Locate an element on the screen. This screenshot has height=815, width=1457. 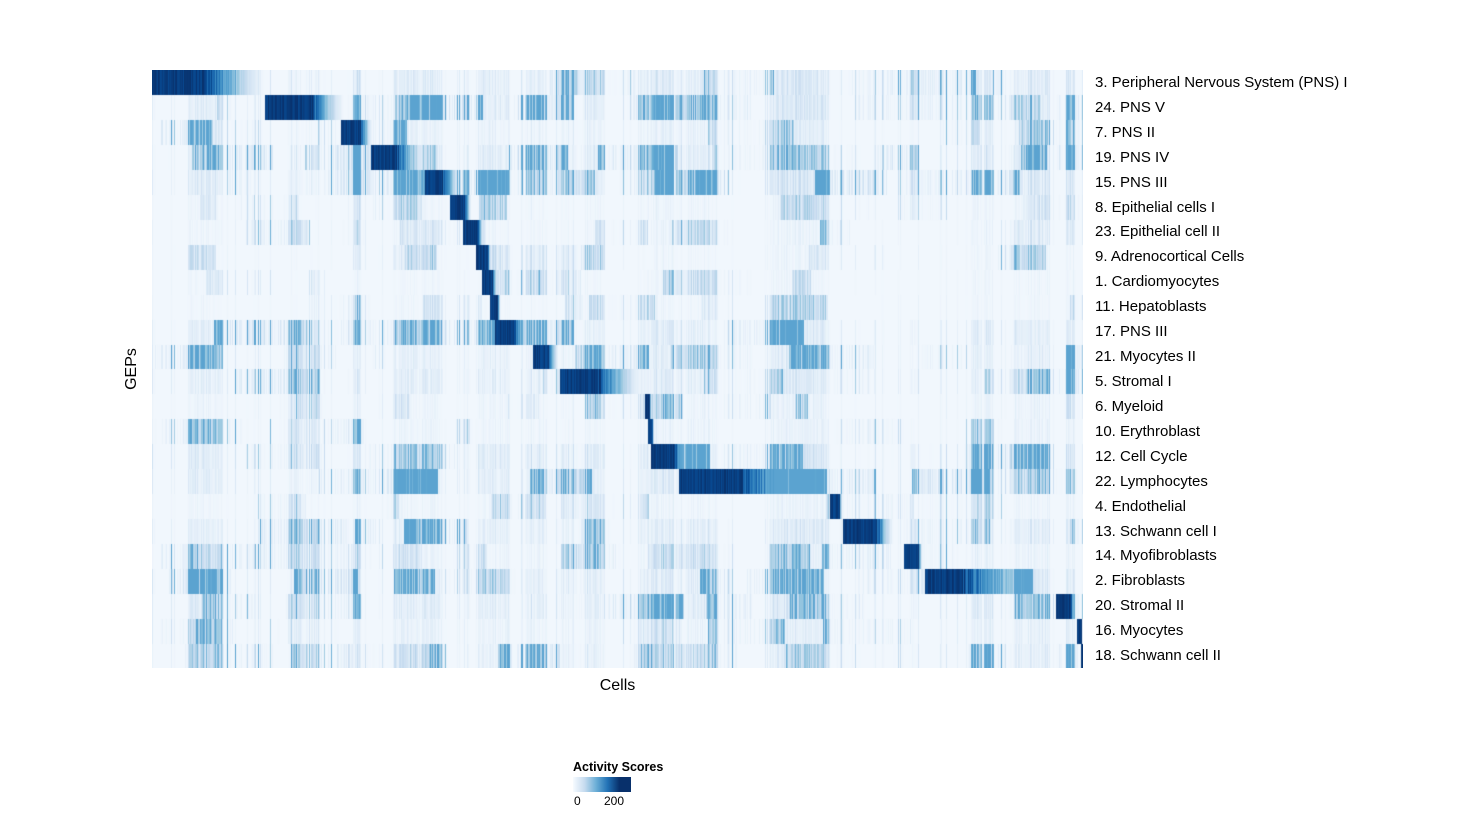
row-label: 22. Lymphocytes is located at coordinates (1151, 481).